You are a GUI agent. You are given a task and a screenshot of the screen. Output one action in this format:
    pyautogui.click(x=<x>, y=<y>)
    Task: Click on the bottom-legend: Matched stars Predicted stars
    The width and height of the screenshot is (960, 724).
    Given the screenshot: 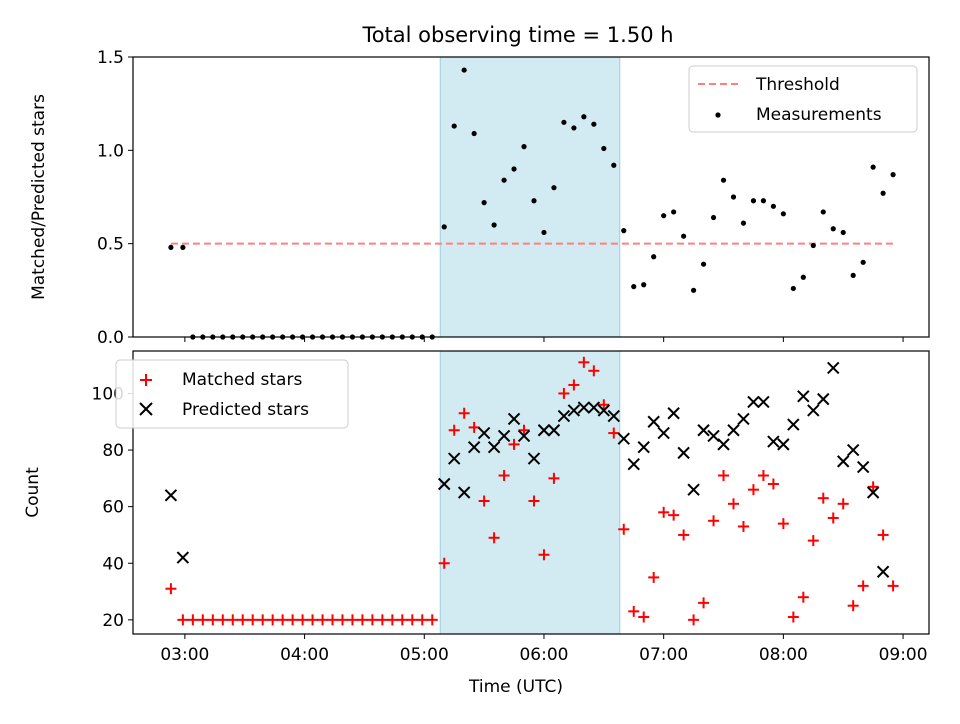 What is the action you would take?
    pyautogui.click(x=232, y=394)
    